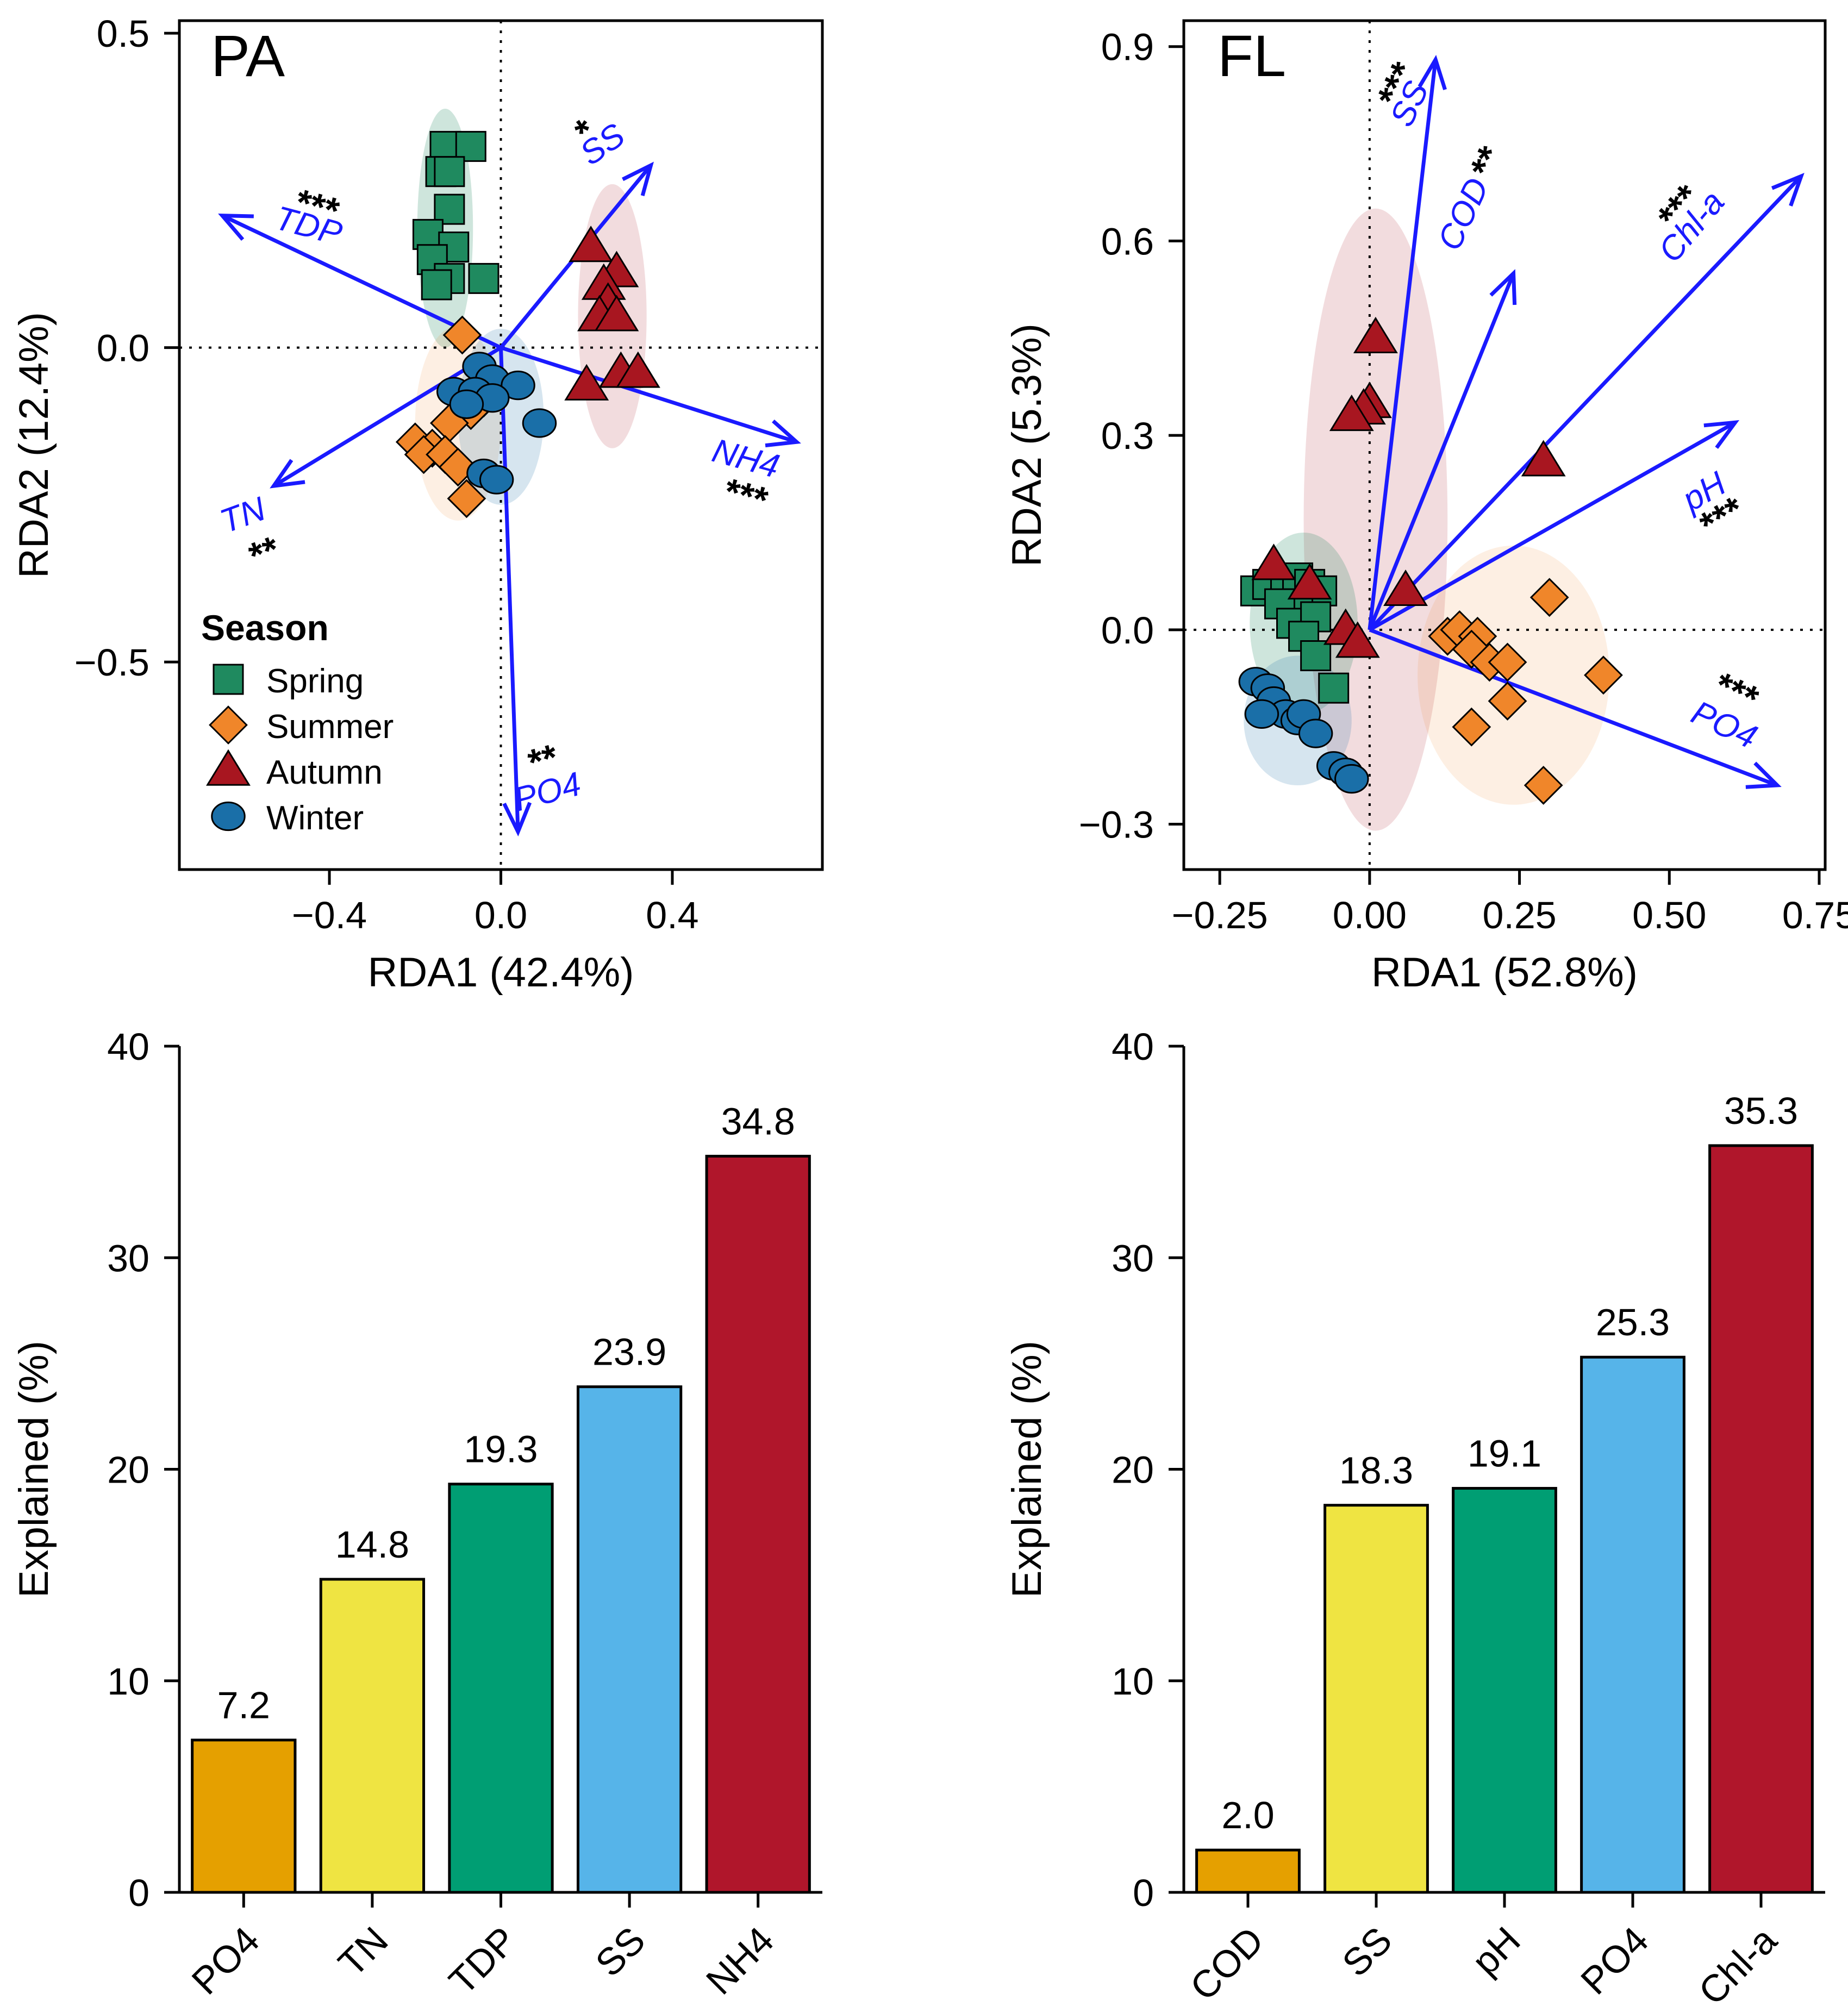  What do you see at coordinates (1505, 972) in the screenshot?
I see `x-axis-label: RDA1 (52.8%)` at bounding box center [1505, 972].